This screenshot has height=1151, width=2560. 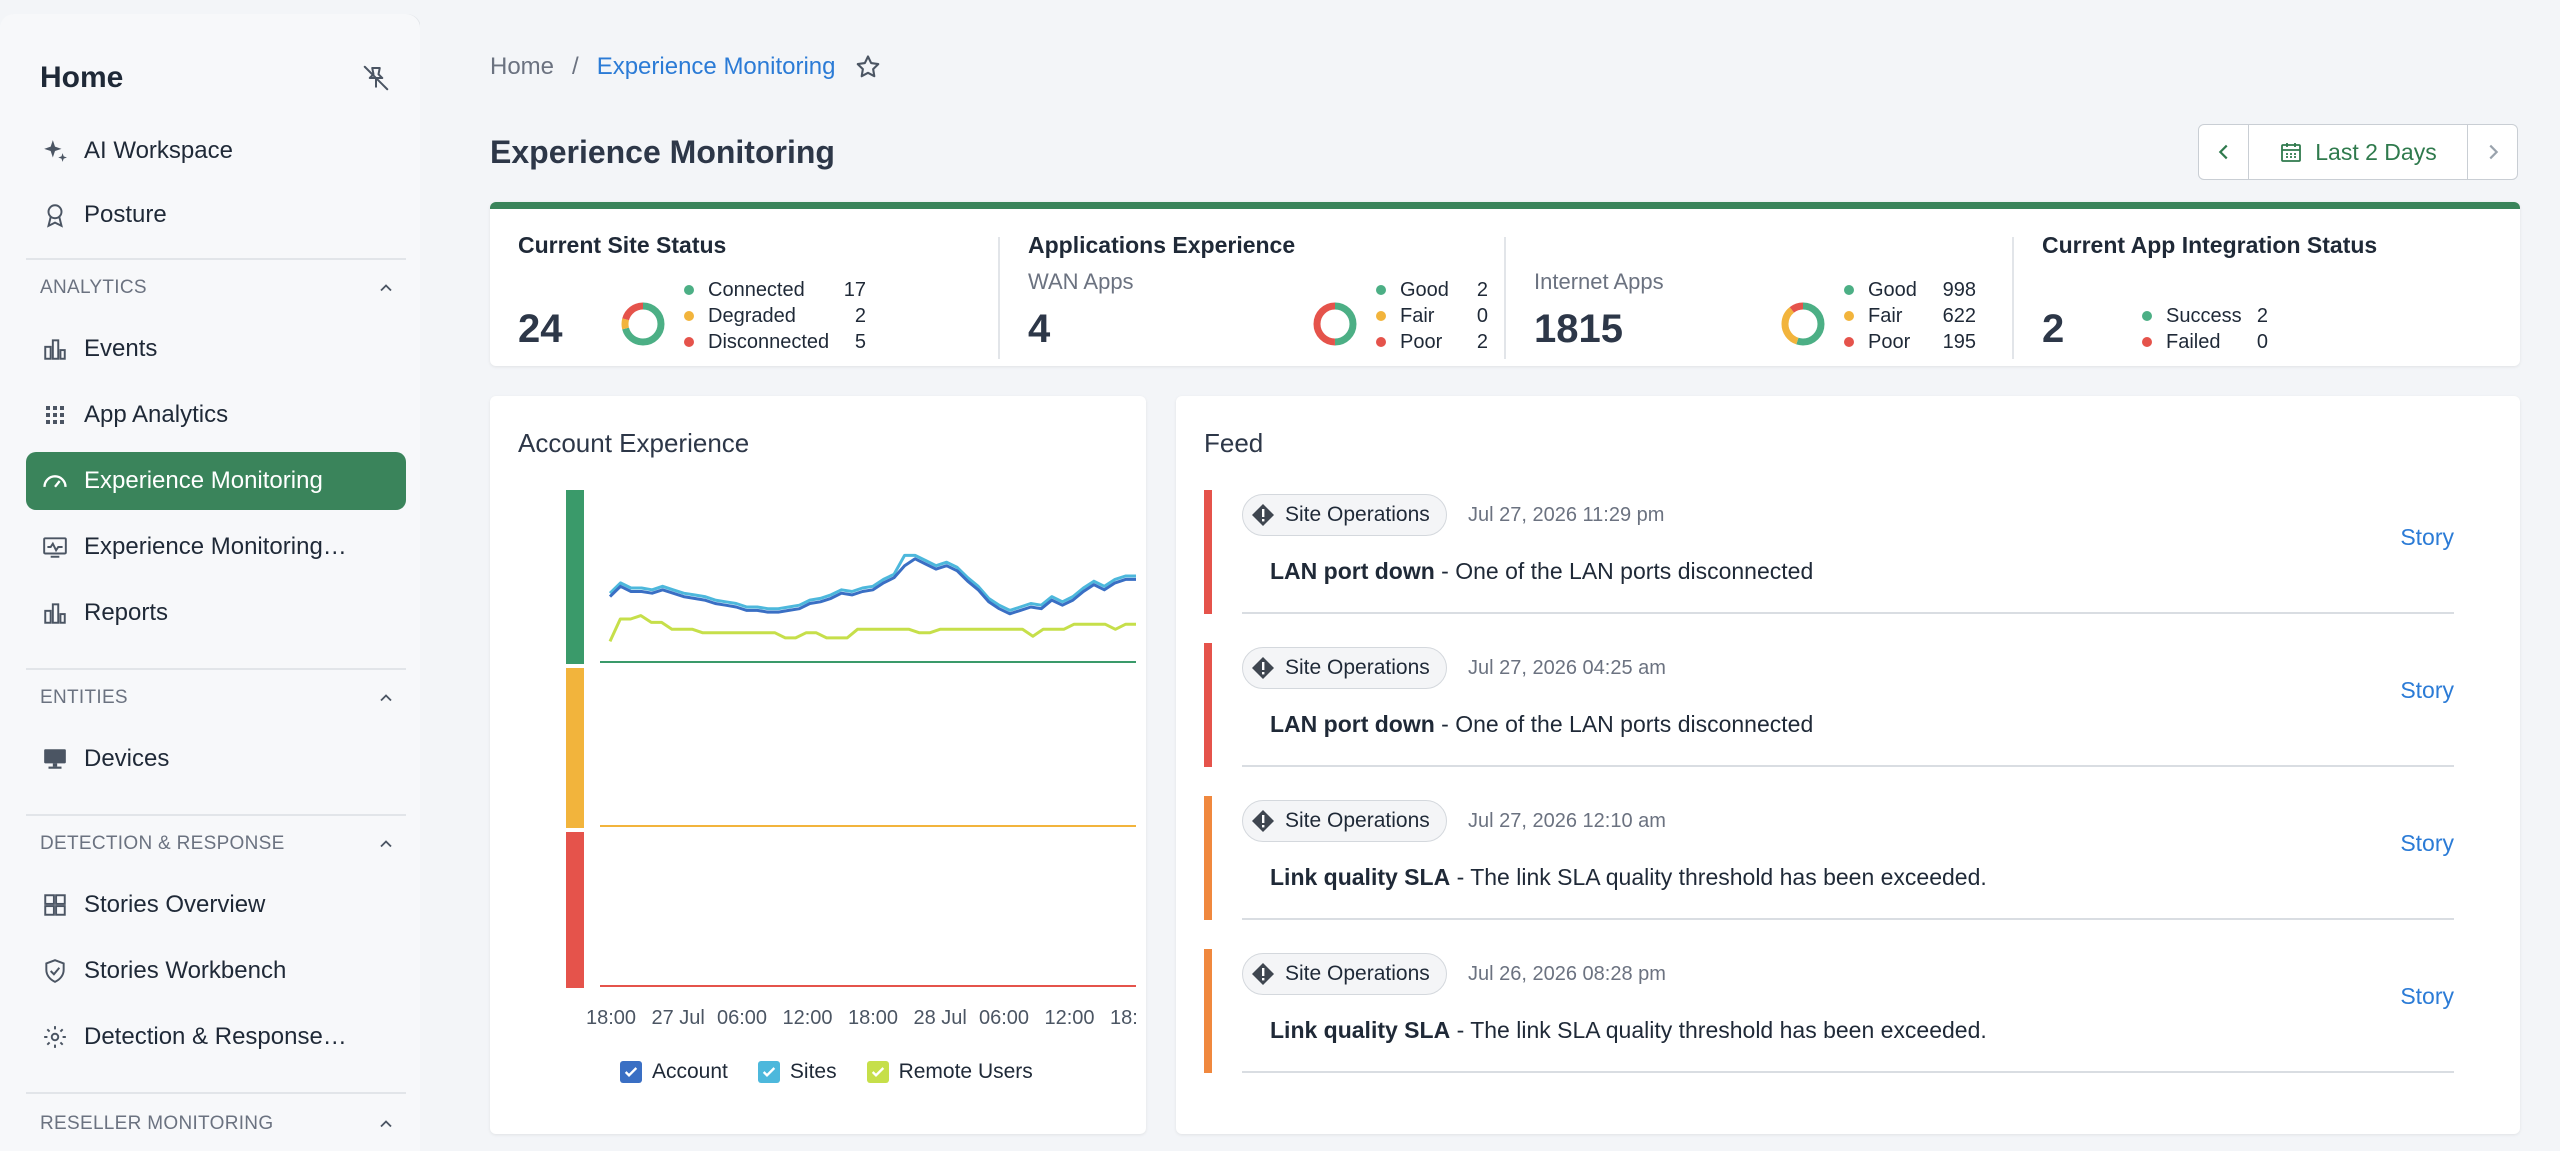 I want to click on x-tick-label: 12:00, so click(x=808, y=1018).